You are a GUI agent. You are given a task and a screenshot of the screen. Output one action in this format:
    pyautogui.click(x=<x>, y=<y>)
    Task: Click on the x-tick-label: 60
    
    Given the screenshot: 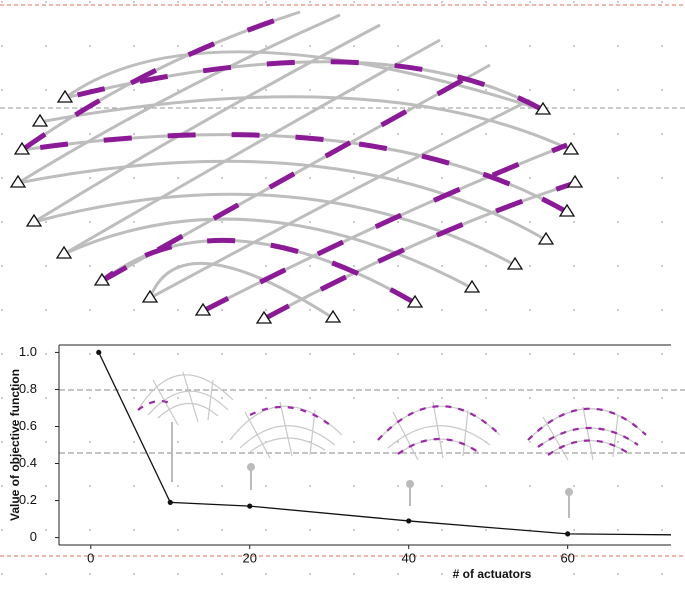 What is the action you would take?
    pyautogui.click(x=567, y=557)
    